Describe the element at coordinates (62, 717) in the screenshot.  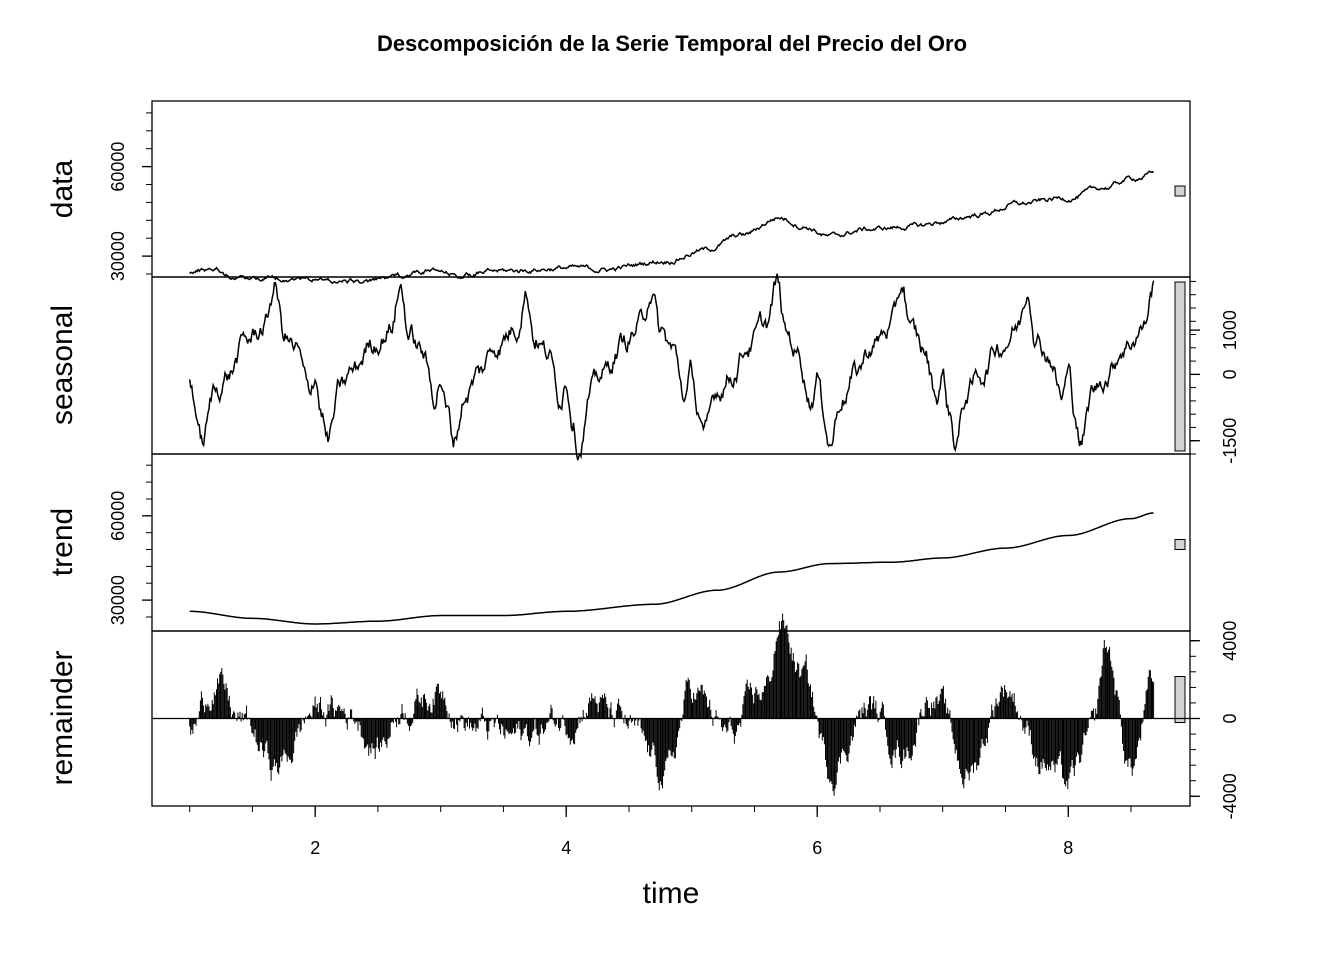
I see `panel-remainder-label: remainder` at that location.